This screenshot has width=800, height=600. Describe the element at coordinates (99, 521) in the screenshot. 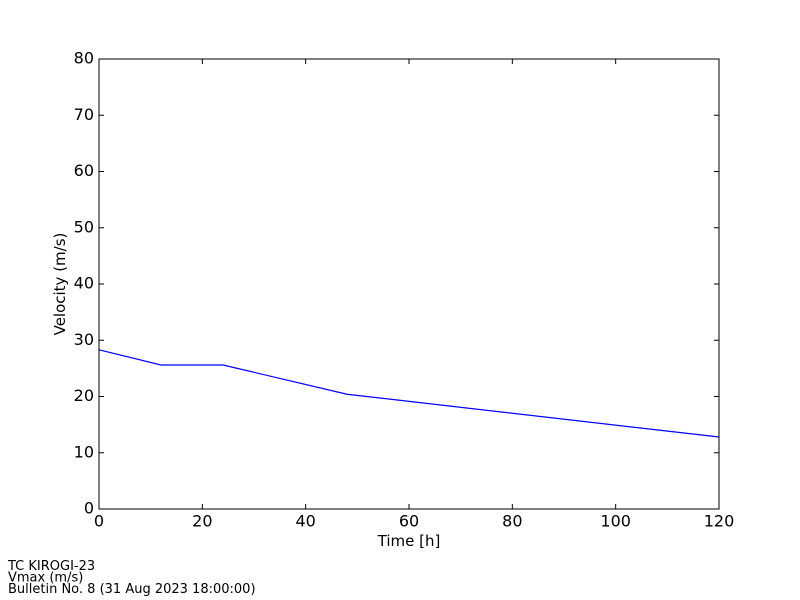

I see `x-tick-label: 0` at that location.